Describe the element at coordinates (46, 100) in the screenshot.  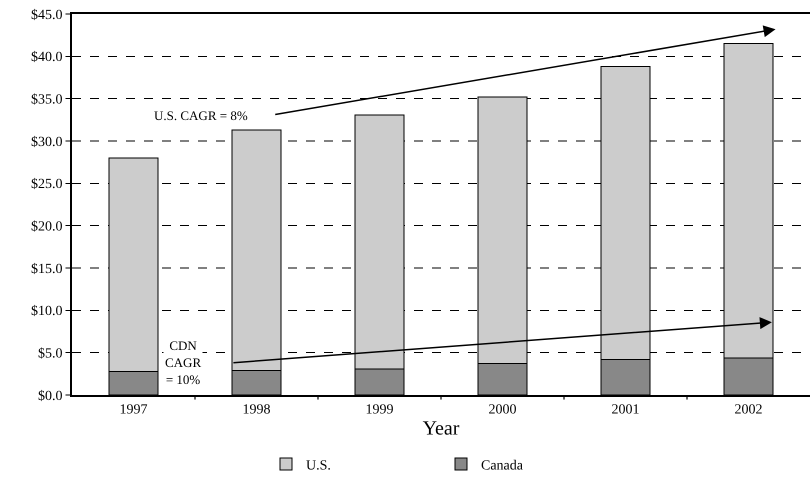
I see `y-tick-label: $35.0` at that location.